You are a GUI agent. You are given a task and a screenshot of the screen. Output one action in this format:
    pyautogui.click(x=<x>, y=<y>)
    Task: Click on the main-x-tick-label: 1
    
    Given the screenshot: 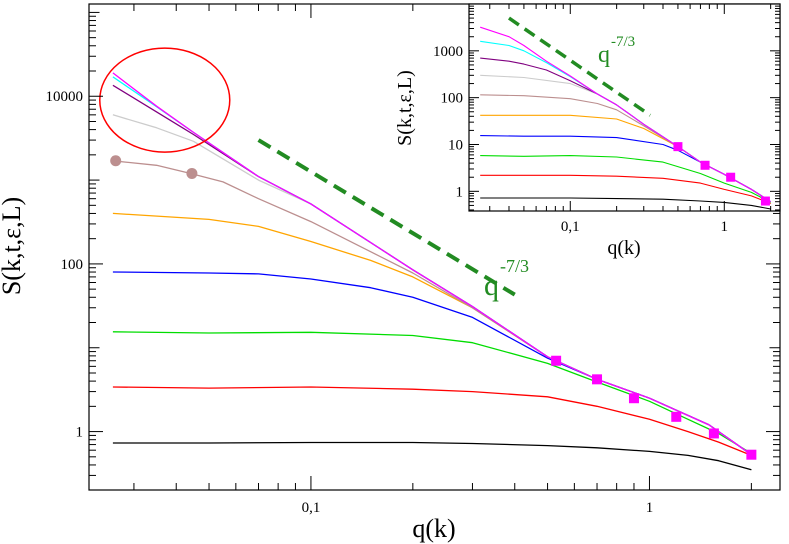 What is the action you would take?
    pyautogui.click(x=650, y=508)
    